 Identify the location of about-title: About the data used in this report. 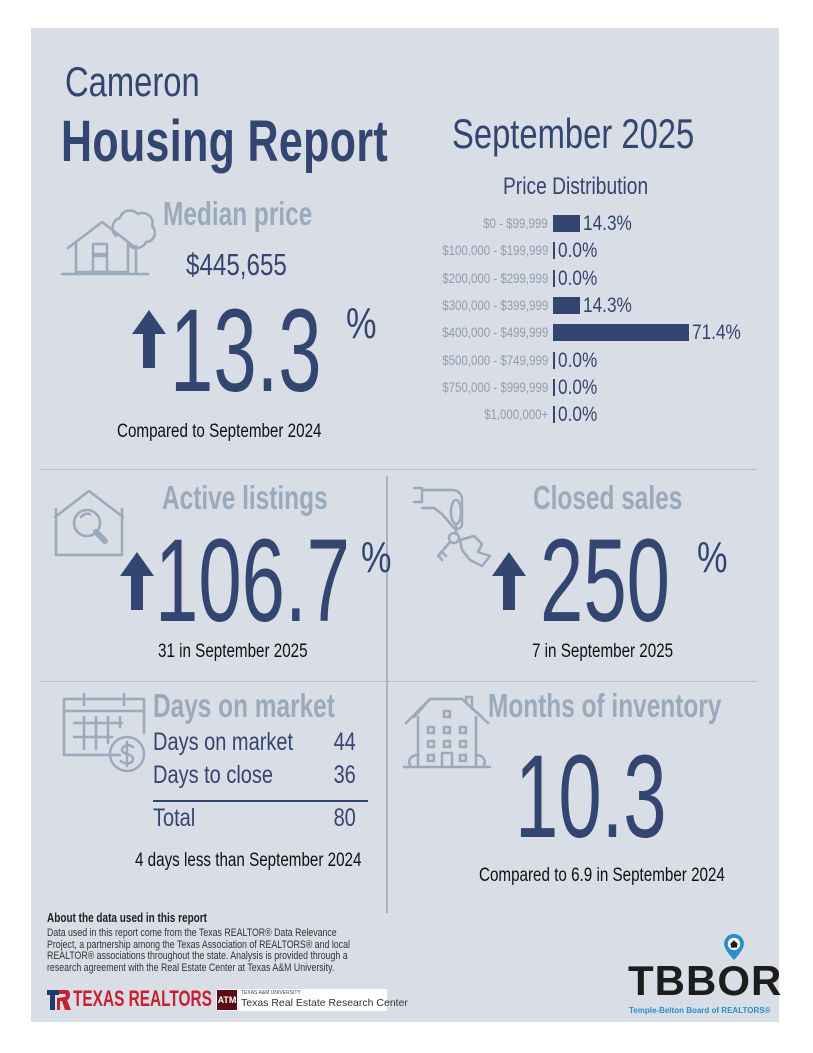
(127, 918).